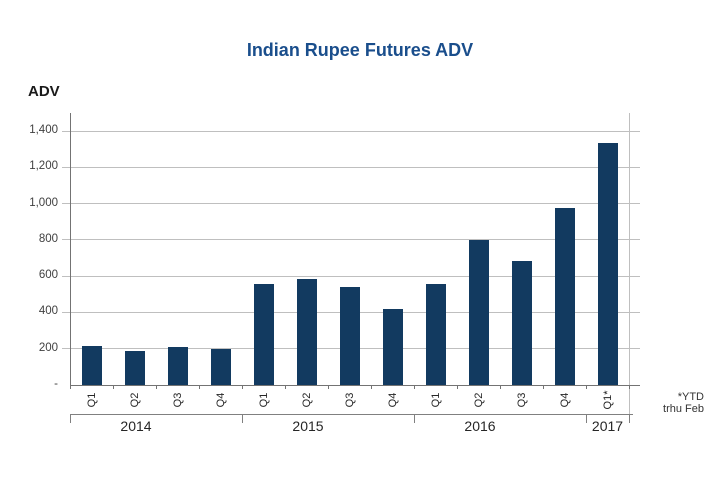  Describe the element at coordinates (607, 426) in the screenshot. I see `year-label: 2017` at that location.